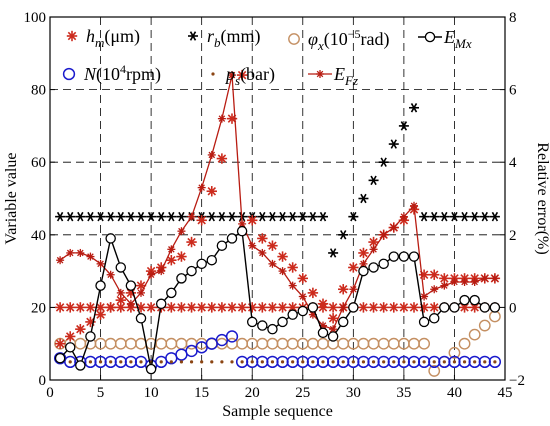  I want to click on legend-label-part: p, so click(229, 74).